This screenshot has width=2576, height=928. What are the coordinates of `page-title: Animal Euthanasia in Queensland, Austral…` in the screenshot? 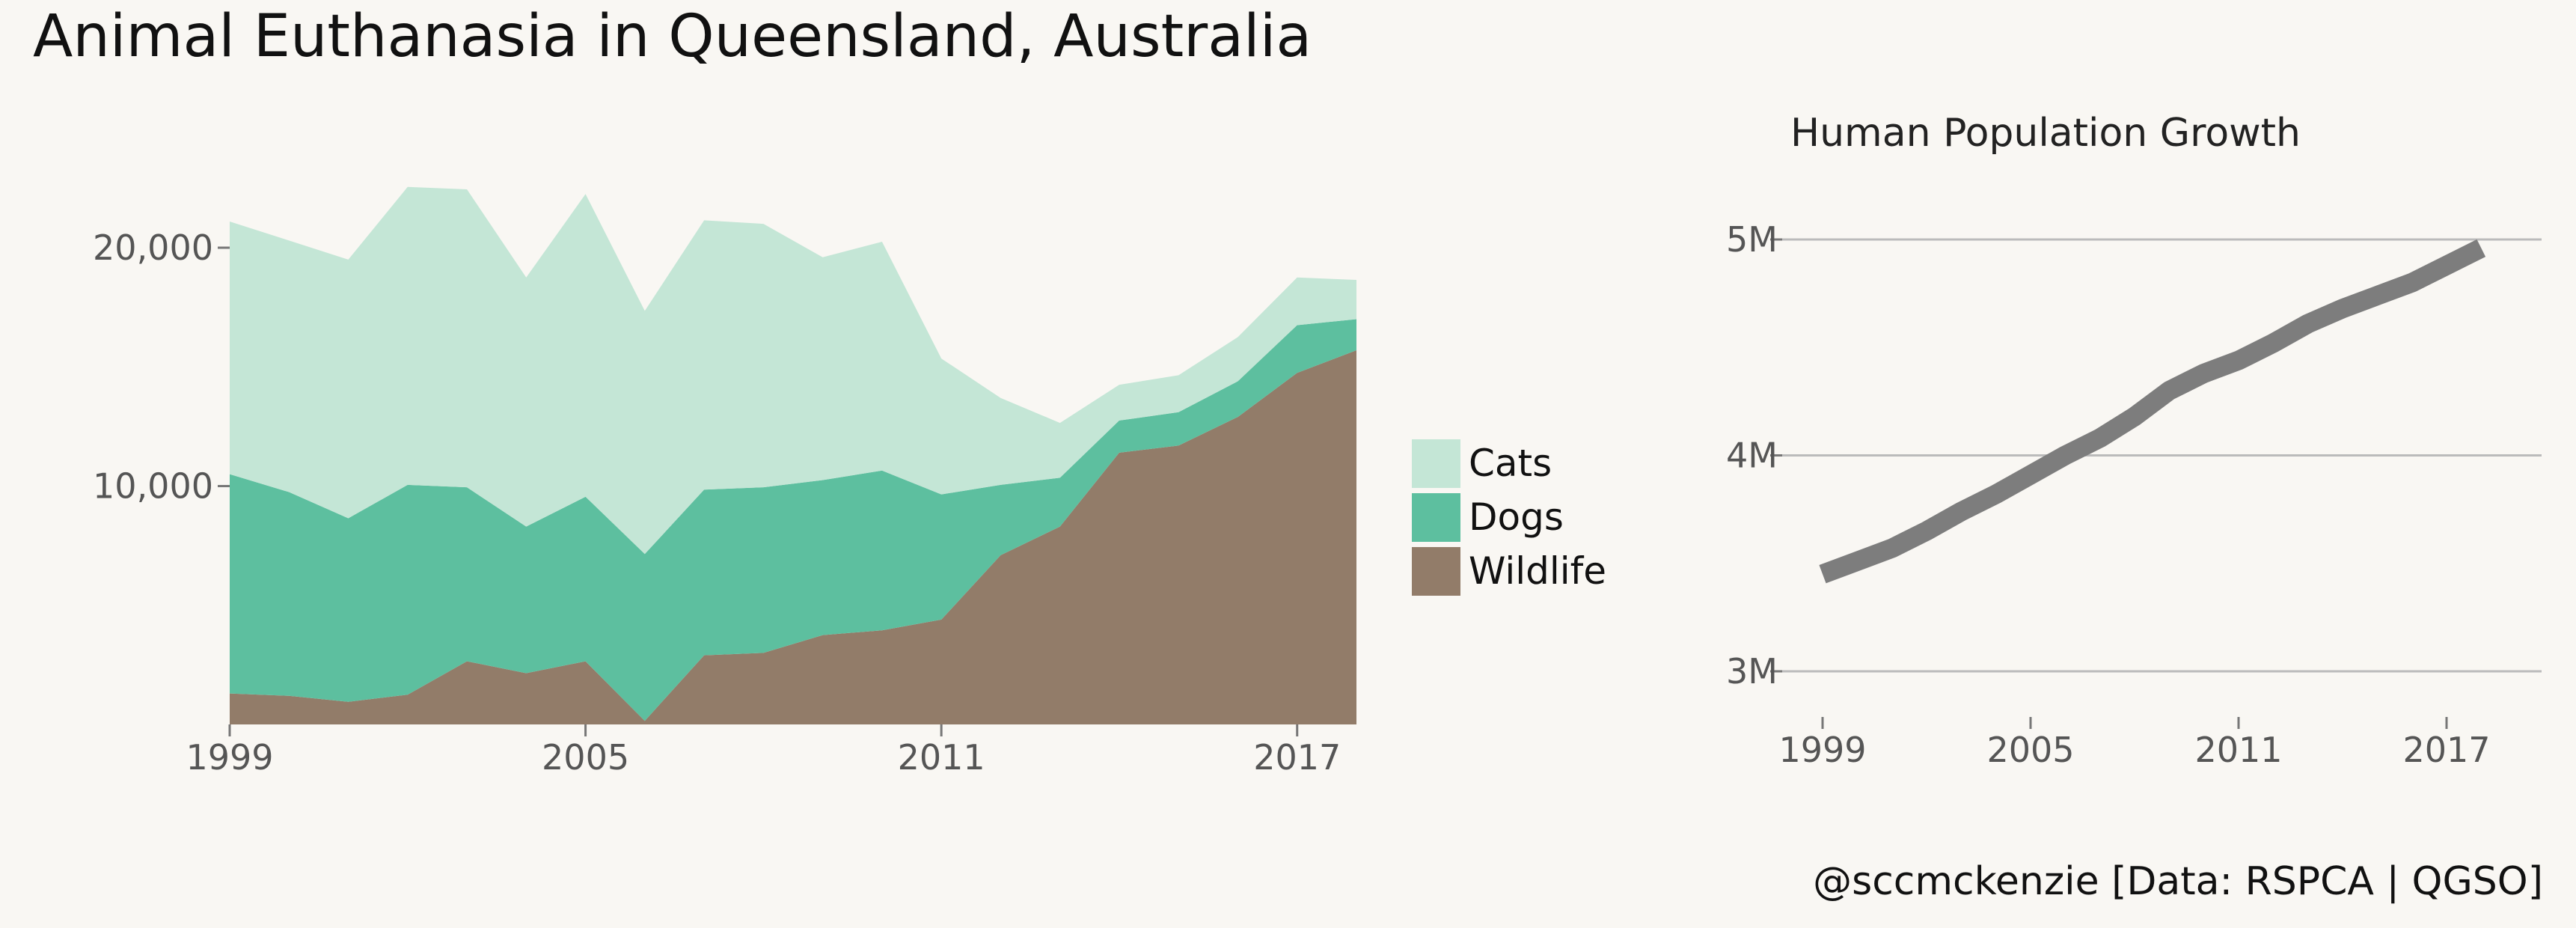 It's located at (672, 37).